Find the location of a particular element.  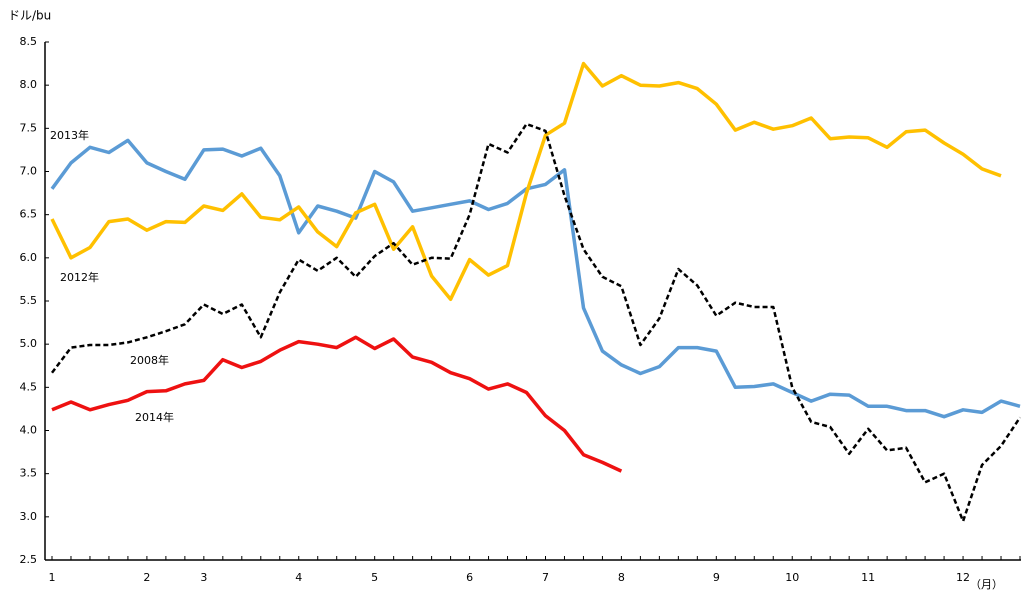

series-label: 2012年 is located at coordinates (79, 277).